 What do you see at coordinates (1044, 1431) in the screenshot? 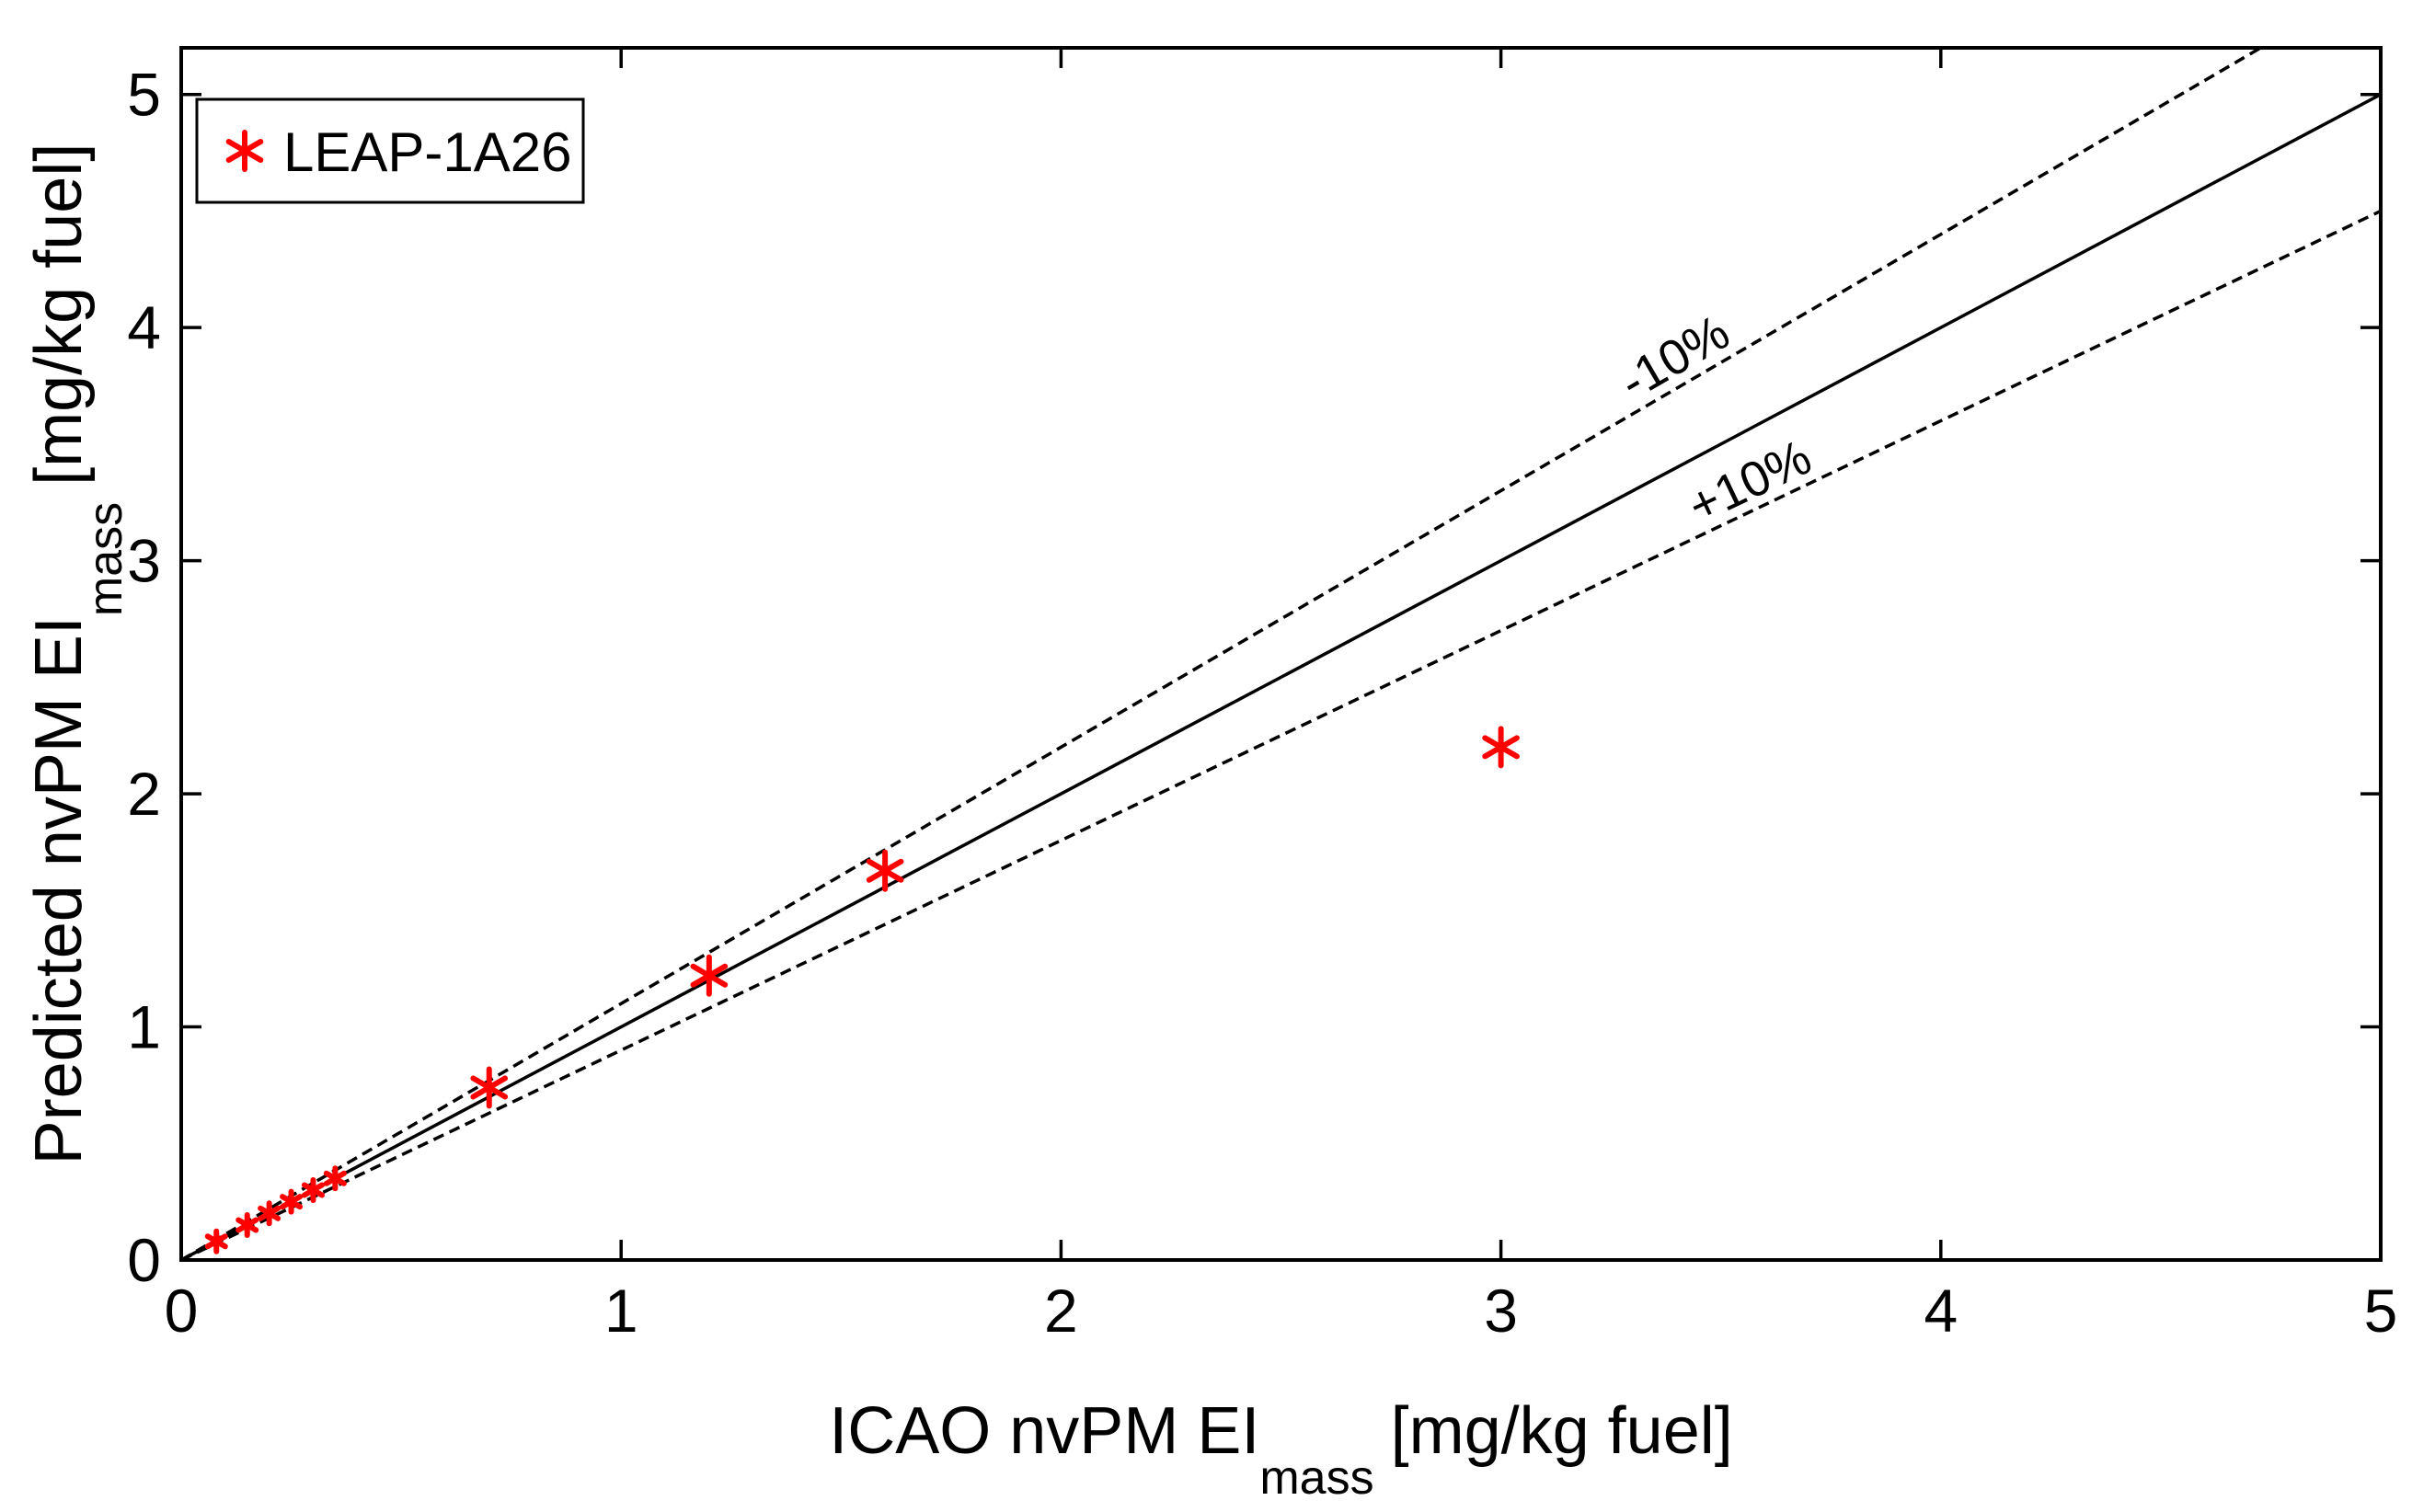
I see `x-axis-label-main: ICAO nvPM EI` at bounding box center [1044, 1431].